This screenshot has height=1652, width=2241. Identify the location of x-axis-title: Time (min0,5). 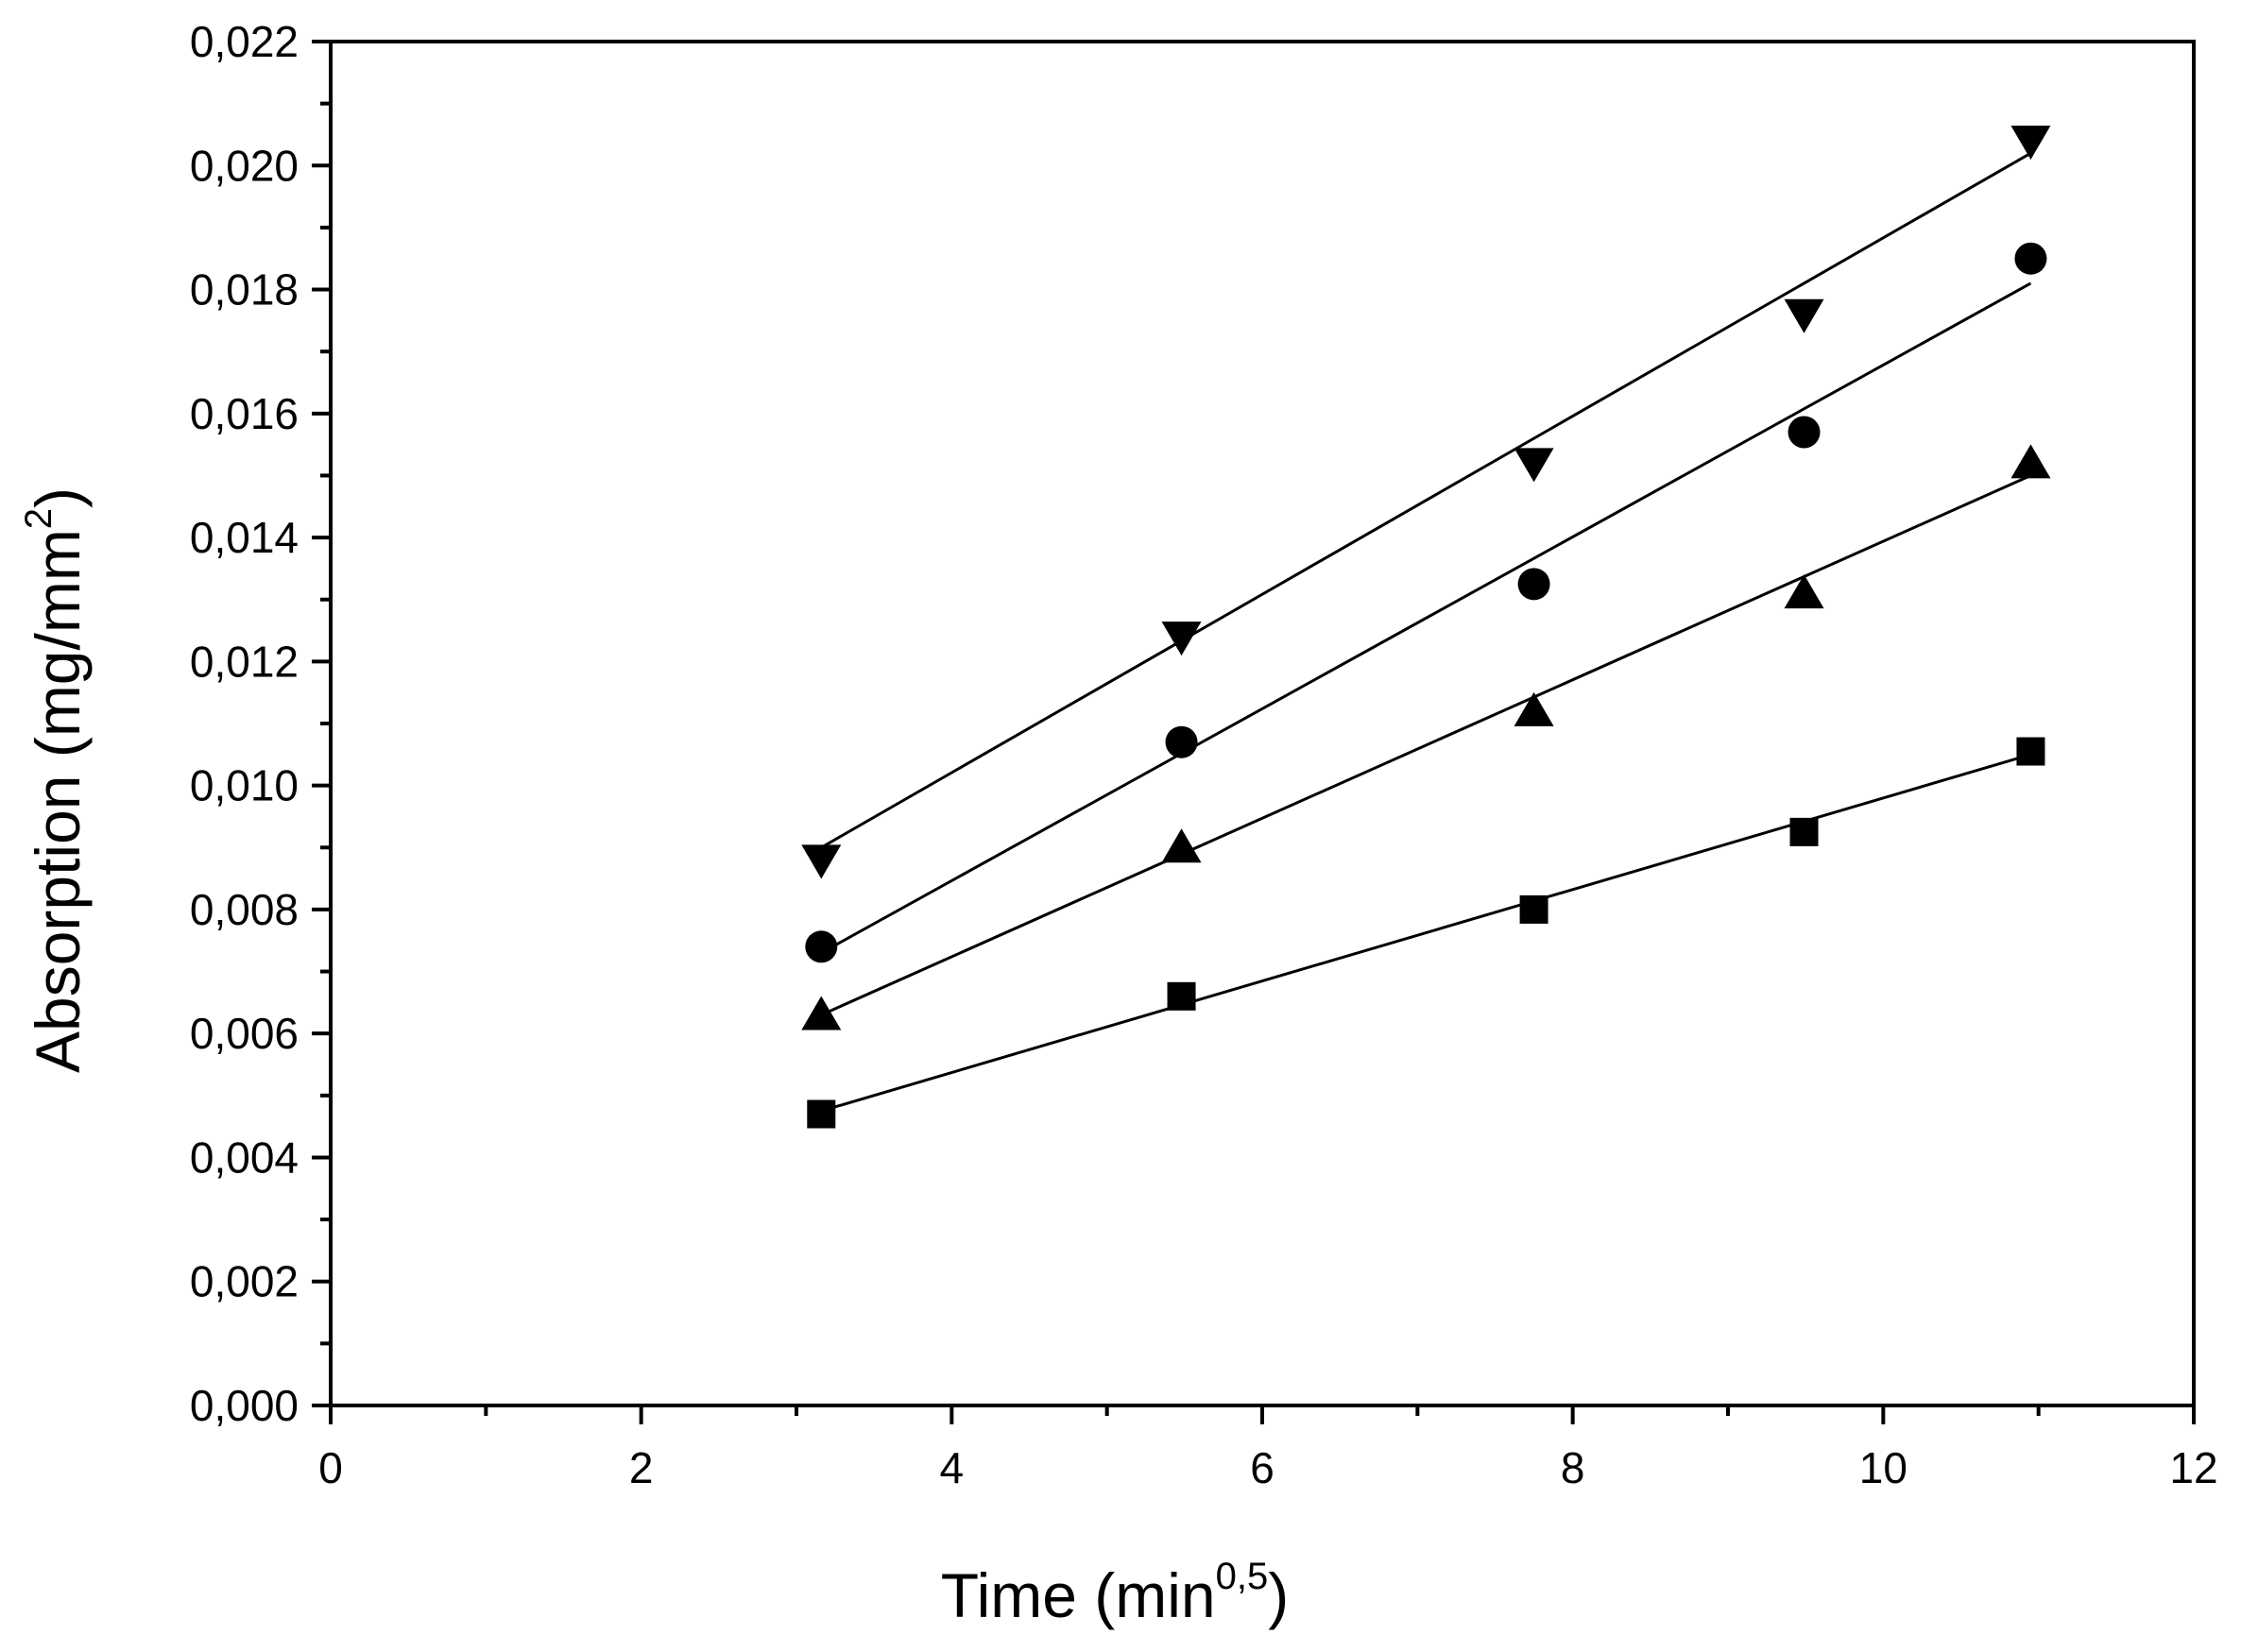
(1115, 1593).